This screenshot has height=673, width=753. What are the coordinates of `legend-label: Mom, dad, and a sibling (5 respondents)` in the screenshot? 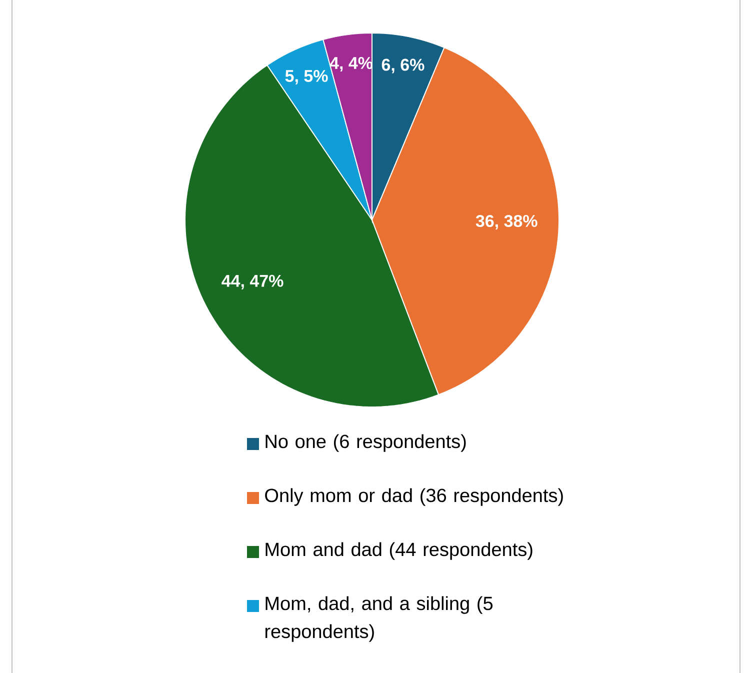 It's located at (379, 619).